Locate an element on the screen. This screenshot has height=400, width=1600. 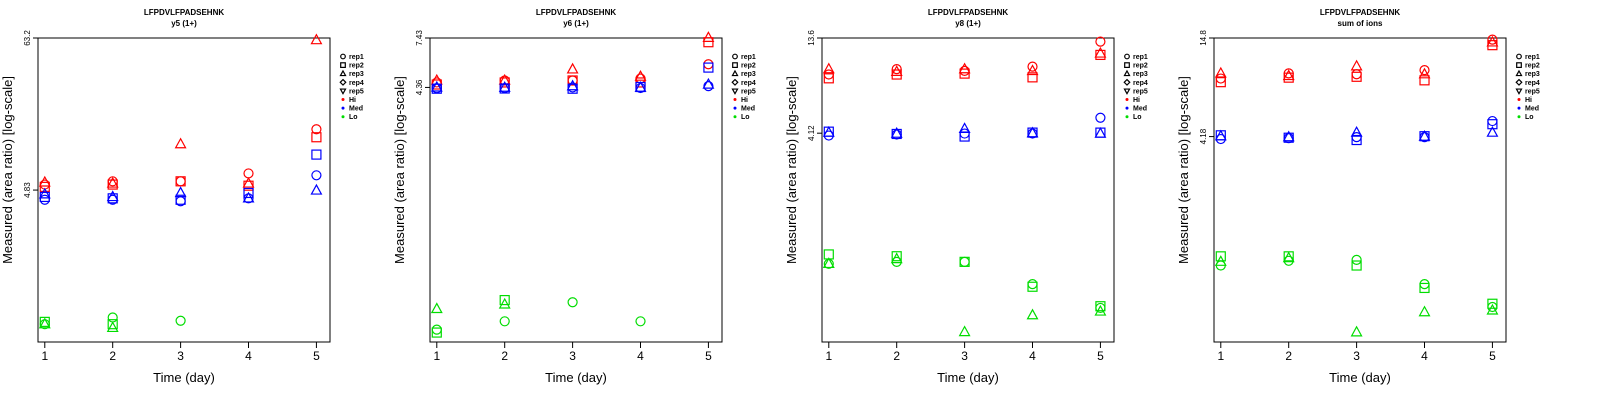
y-tick-label: 13.6 is located at coordinates (811, 38).